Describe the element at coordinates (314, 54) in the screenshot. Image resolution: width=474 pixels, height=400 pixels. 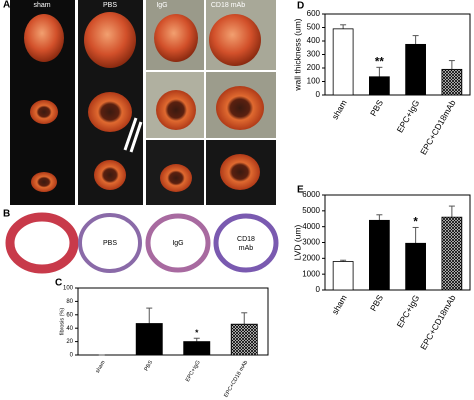
I see `y-tick-label: 300` at that location.